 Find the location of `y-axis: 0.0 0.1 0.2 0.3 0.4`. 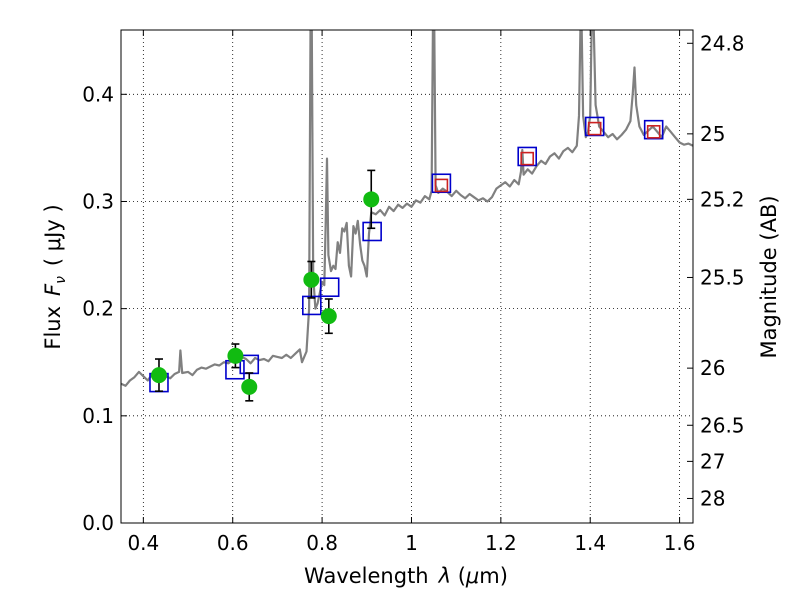

y-axis: 0.0 0.1 0.2 0.3 0.4 is located at coordinates (104, 308).